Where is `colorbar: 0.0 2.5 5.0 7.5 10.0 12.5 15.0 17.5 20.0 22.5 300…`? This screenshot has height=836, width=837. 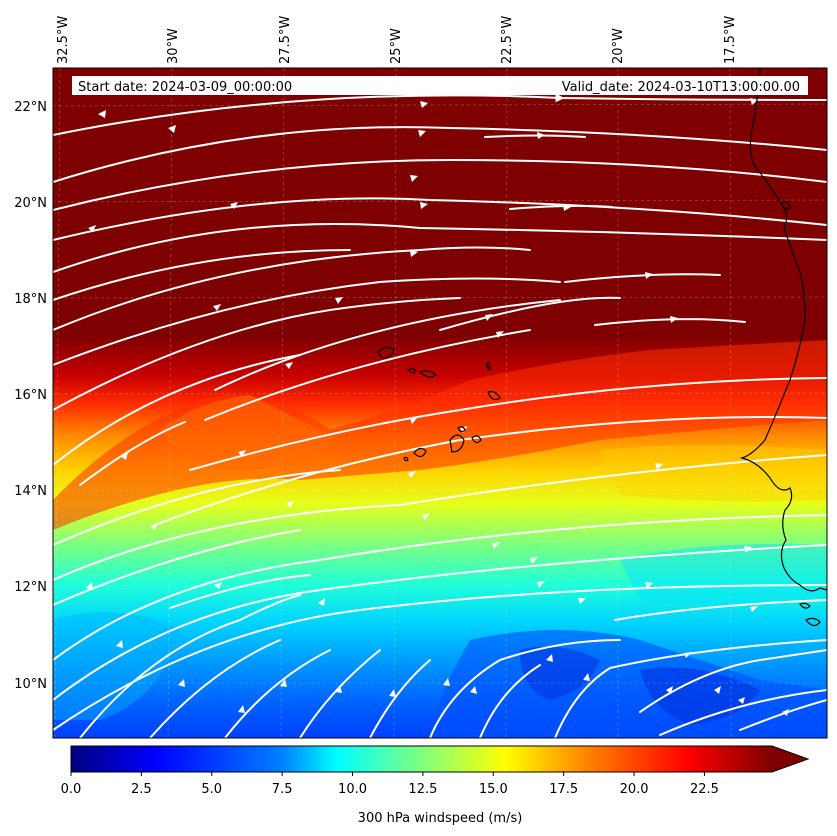
colorbar: 0.0 2.5 5.0 7.5 10.0 12.5 15.0 17.5 20.0 22.5 300… is located at coordinates (435, 785).